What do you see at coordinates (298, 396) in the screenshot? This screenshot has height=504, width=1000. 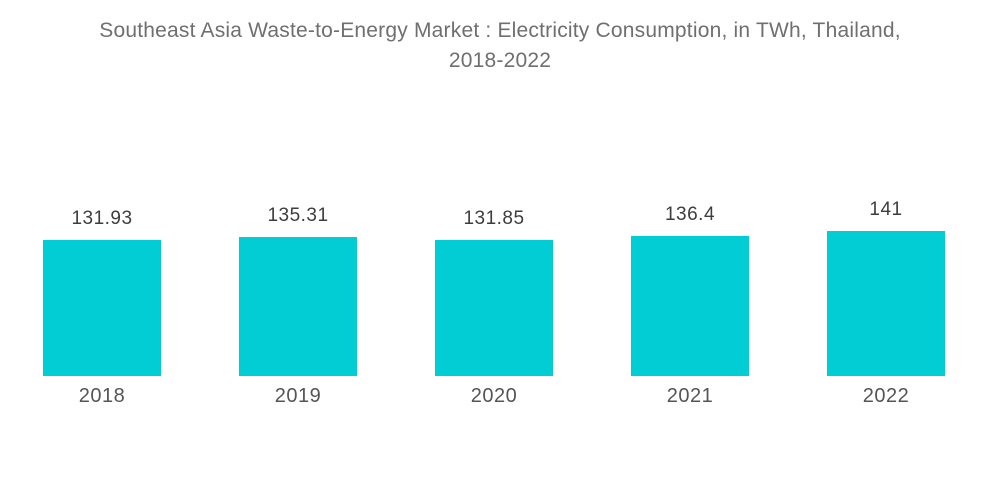 I see `x-axis-label-2019: 2019` at bounding box center [298, 396].